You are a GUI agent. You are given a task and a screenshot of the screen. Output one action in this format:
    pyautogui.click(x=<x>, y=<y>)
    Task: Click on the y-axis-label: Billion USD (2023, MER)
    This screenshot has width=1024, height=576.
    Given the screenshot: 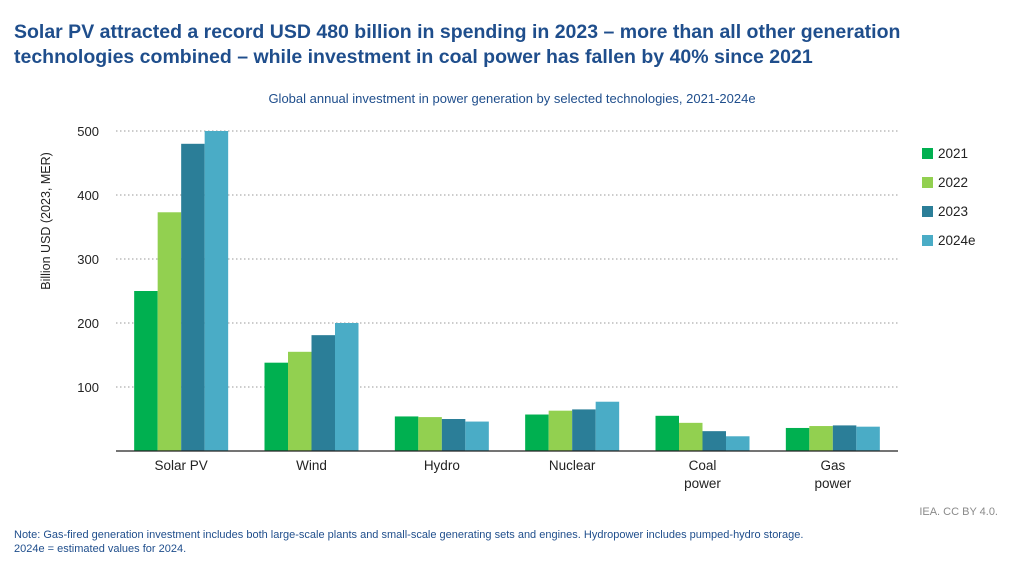 What is the action you would take?
    pyautogui.click(x=46, y=221)
    